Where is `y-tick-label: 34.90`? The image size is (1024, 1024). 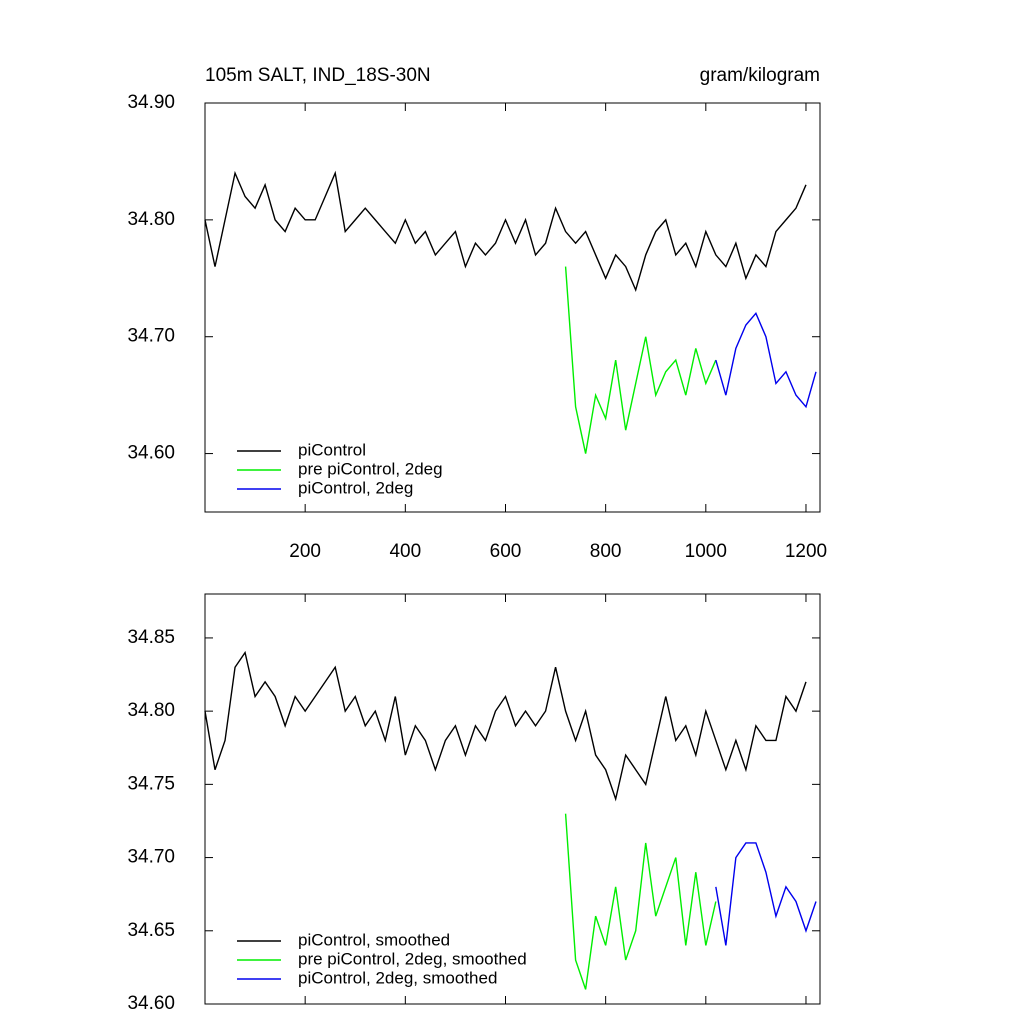 y-tick-label: 34.90 is located at coordinates (151, 102).